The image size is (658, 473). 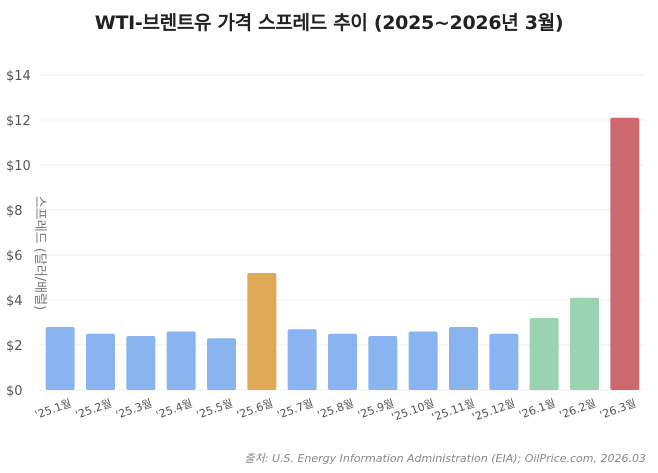 What do you see at coordinates (18, 166) in the screenshot?
I see `y-tick-label: $10` at bounding box center [18, 166].